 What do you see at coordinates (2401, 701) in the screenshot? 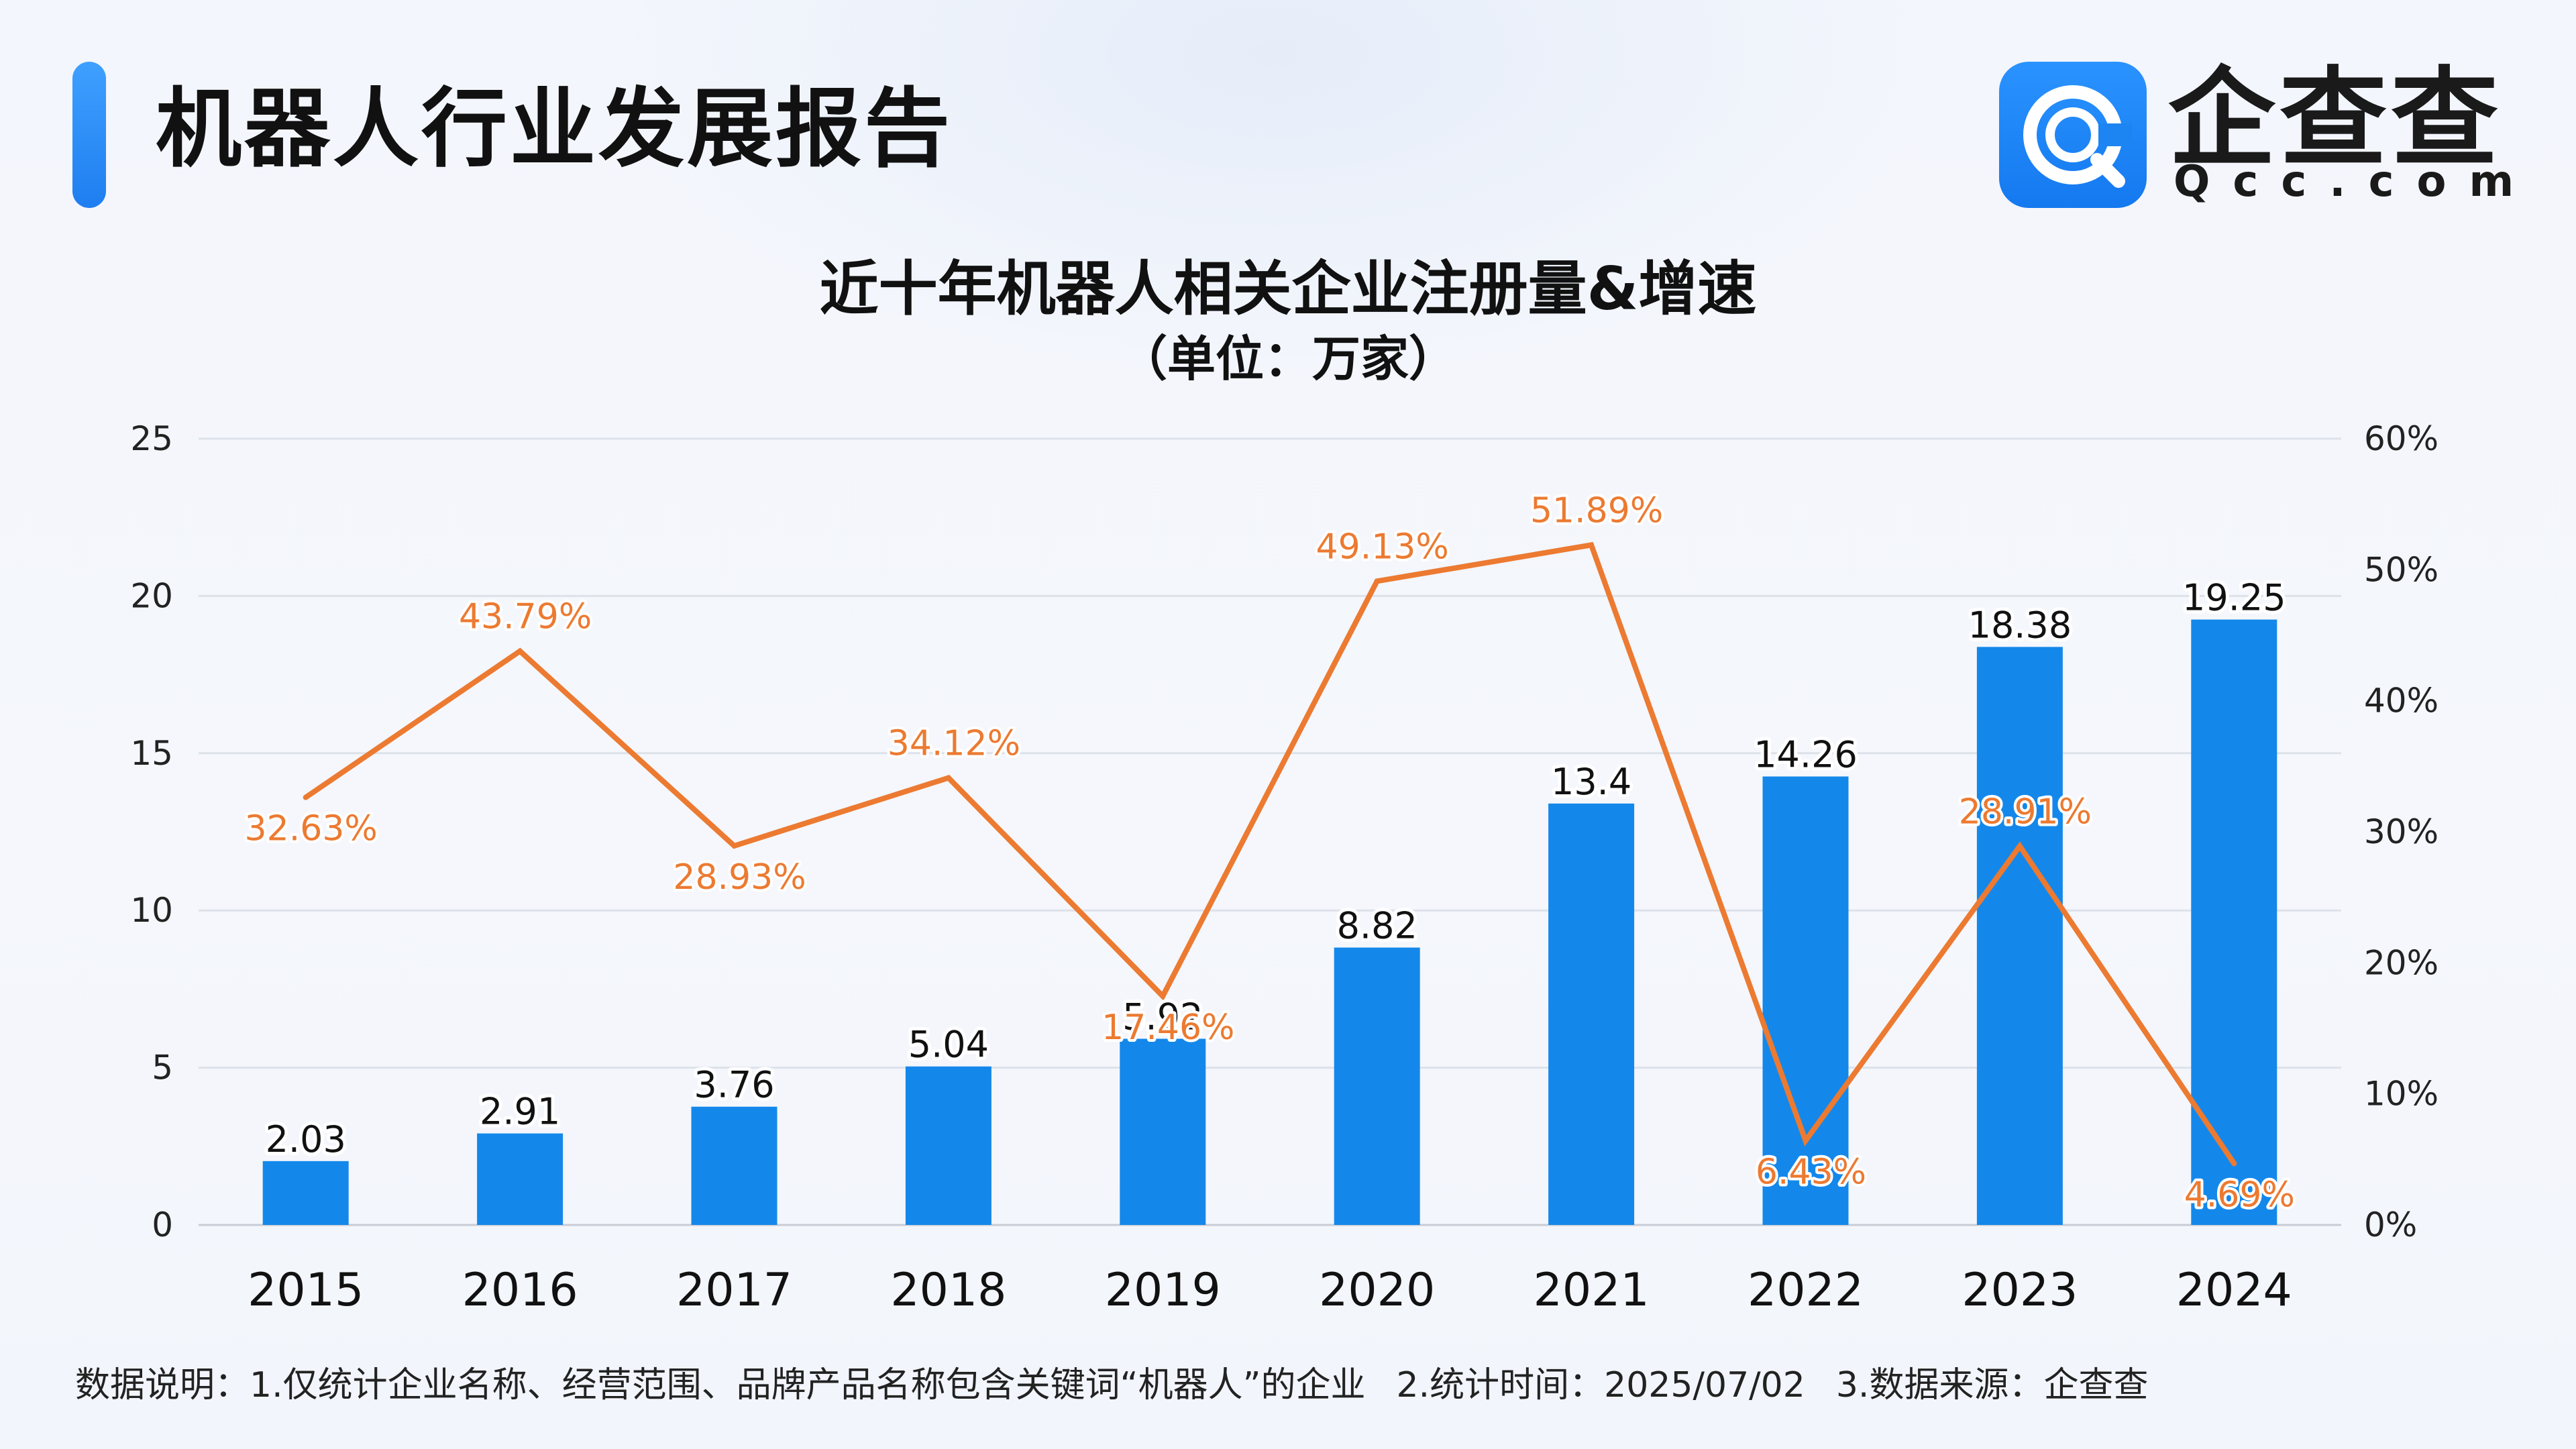
I see `y2-tick-label: 40%` at bounding box center [2401, 701].